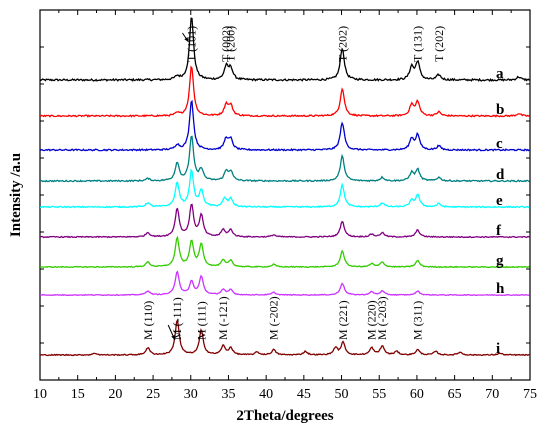  Describe the element at coordinates (455, 394) in the screenshot. I see `x-tick-label: 65` at that location.